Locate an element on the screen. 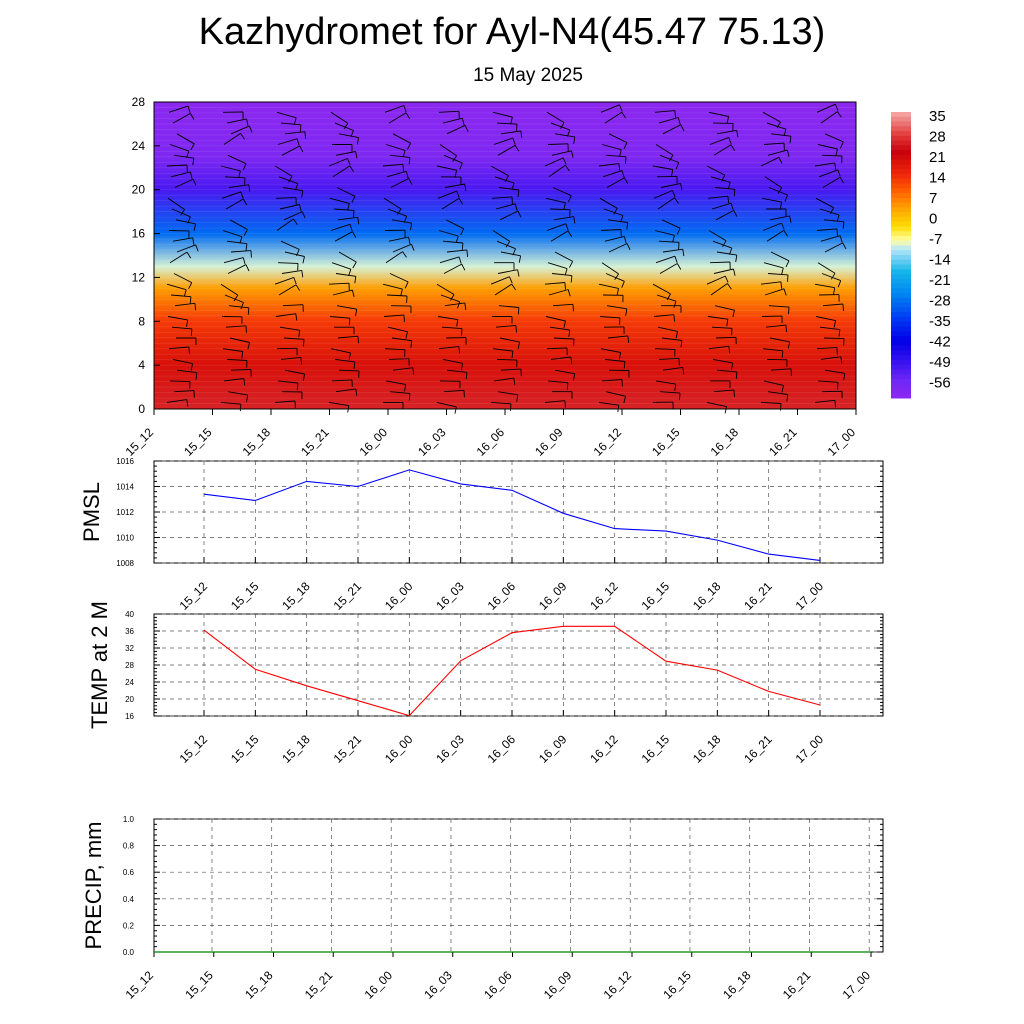 The width and height of the screenshot is (1024, 1024). y-tick-label: 0 is located at coordinates (141, 409).